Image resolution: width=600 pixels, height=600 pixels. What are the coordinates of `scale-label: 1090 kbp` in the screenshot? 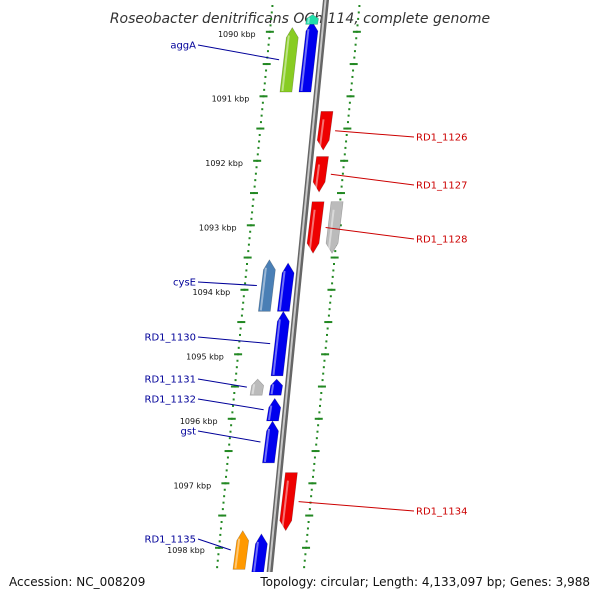 It's located at (237, 34).